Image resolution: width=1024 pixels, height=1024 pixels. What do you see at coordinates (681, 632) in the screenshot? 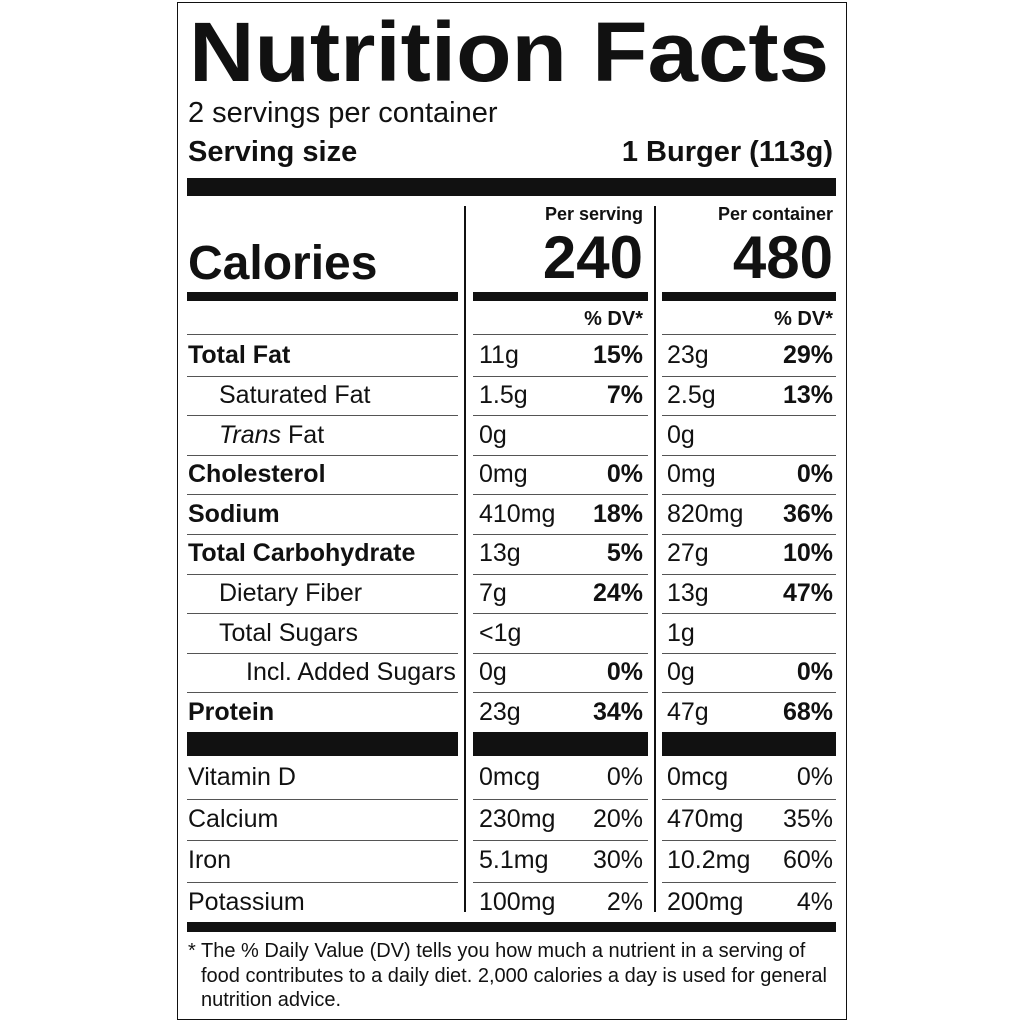
I see `amount: 1g` at bounding box center [681, 632].